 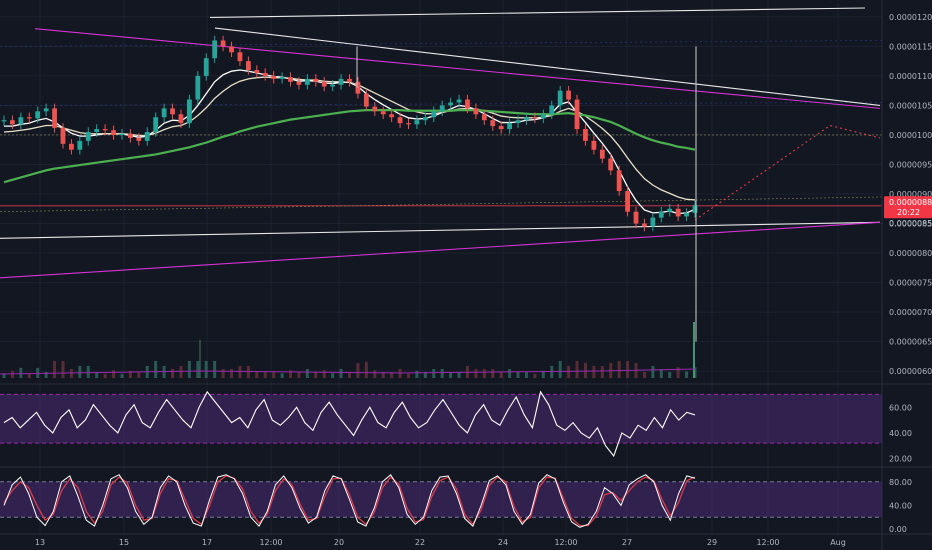 I want to click on current-price-label: 0.00000881, so click(x=910, y=202).